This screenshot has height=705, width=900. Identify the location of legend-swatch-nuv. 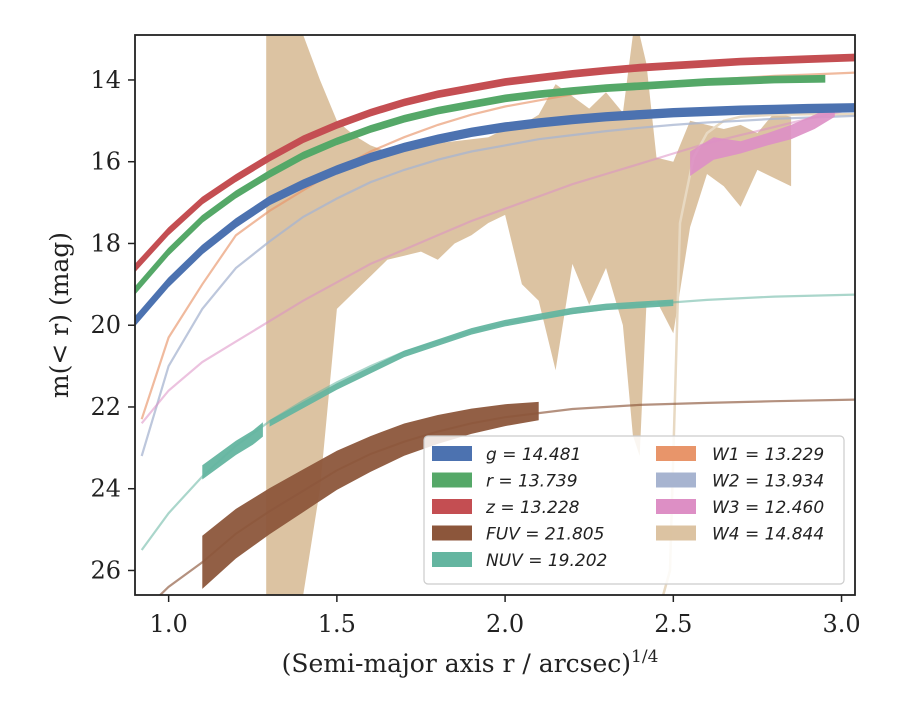
(452, 559).